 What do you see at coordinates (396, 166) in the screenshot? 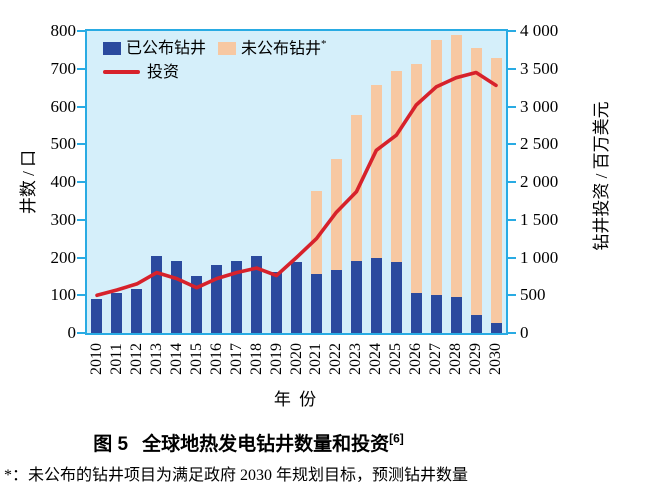
I see `bar-unannounced-2025` at bounding box center [396, 166].